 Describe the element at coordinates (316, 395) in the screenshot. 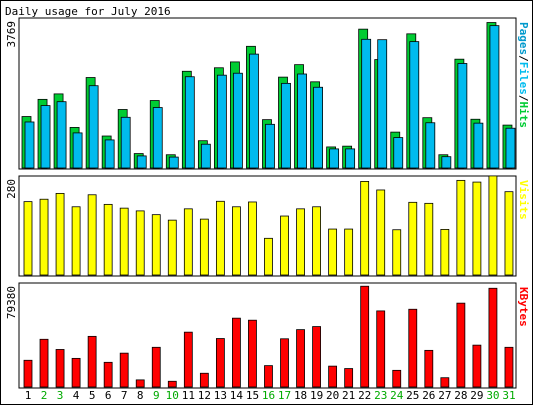

I see `day-label: 19` at that location.